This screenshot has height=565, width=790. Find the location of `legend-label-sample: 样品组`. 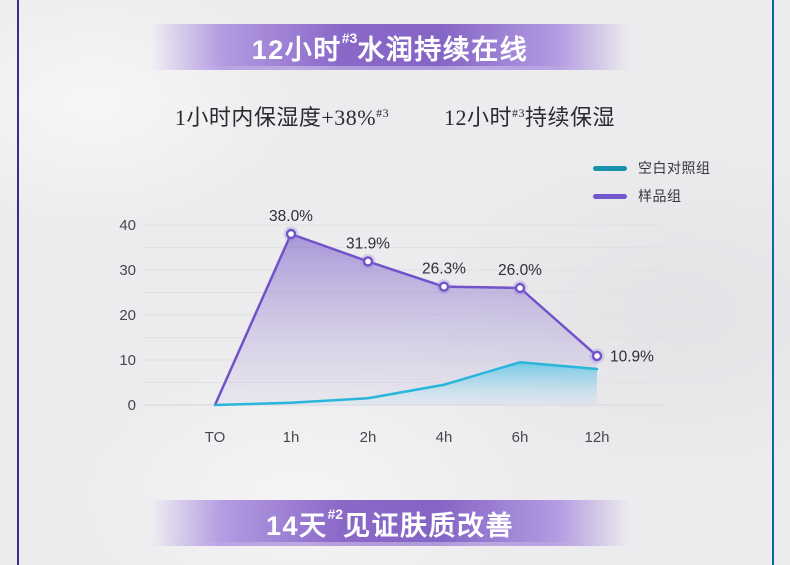

legend-label-sample: 样品组 is located at coordinates (660, 196).